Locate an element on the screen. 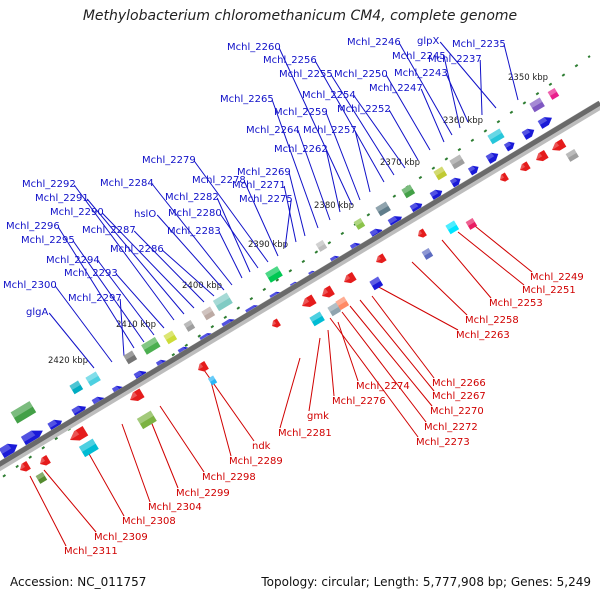 The width and height of the screenshot is (600, 600). gene-label-mchl-2290: Mchl_2290 is located at coordinates (77, 212).